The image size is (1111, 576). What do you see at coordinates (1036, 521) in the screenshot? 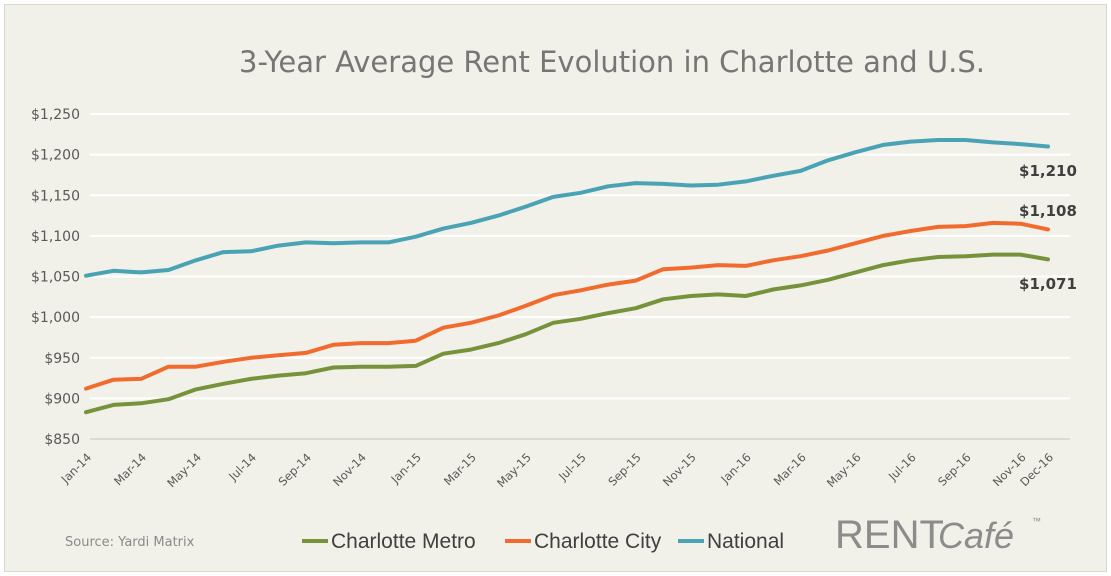
I see `logo-tm: ™` at bounding box center [1036, 521].